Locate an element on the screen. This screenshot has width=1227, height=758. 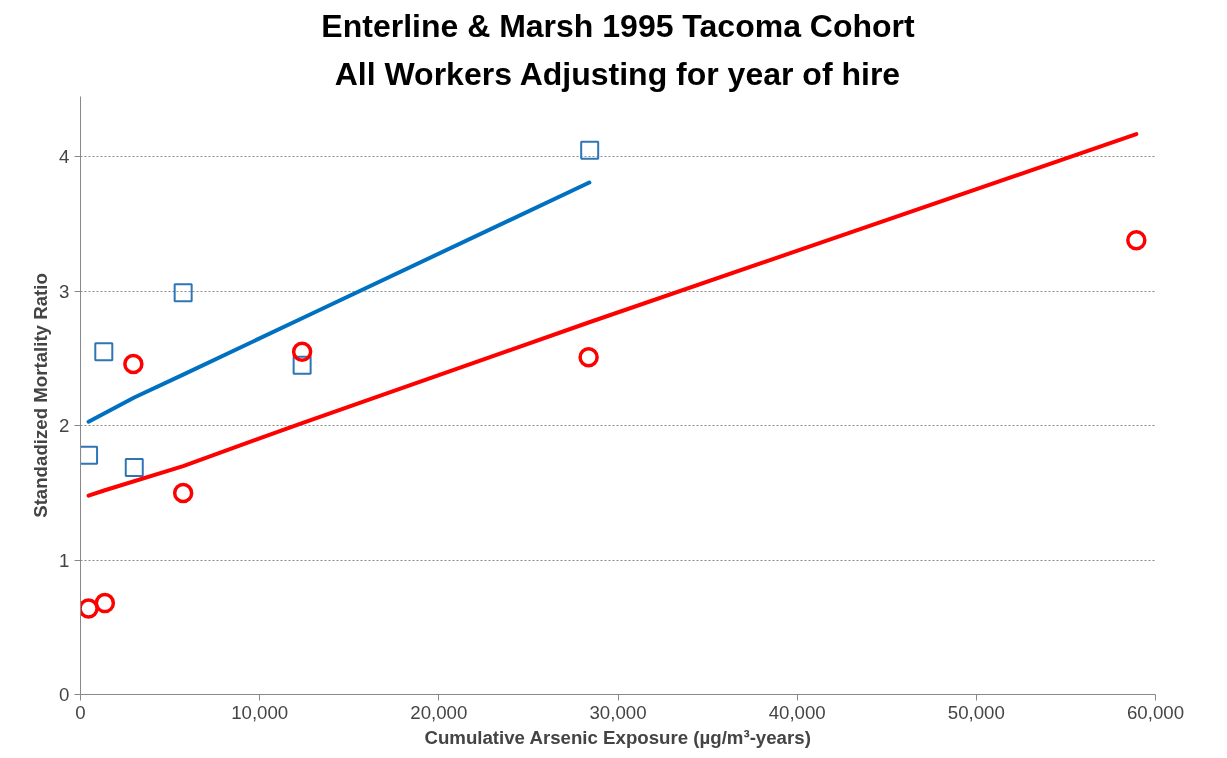
x-tick-label: 60,000 is located at coordinates (1155, 712).